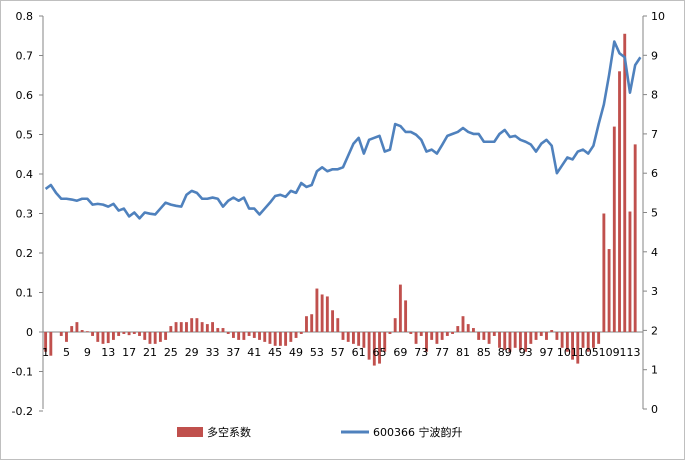  I want to click on x-axis-tick-label: 105, so click(588, 352).